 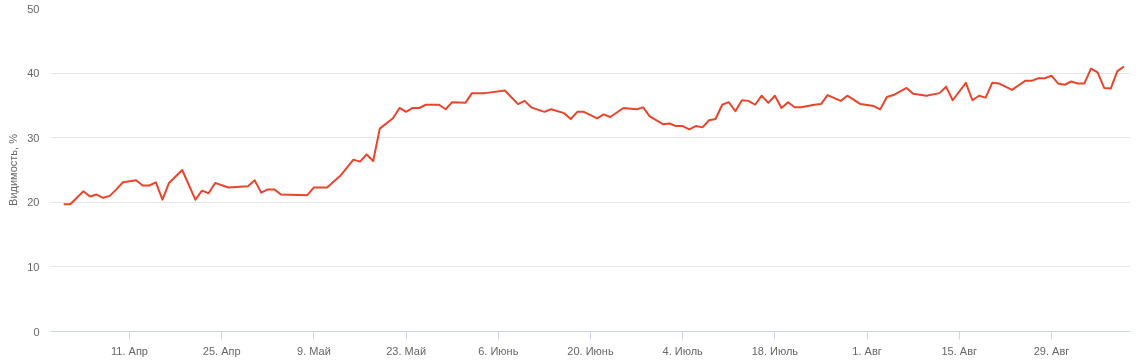 I want to click on y-tick-label: 30, so click(x=33, y=137).